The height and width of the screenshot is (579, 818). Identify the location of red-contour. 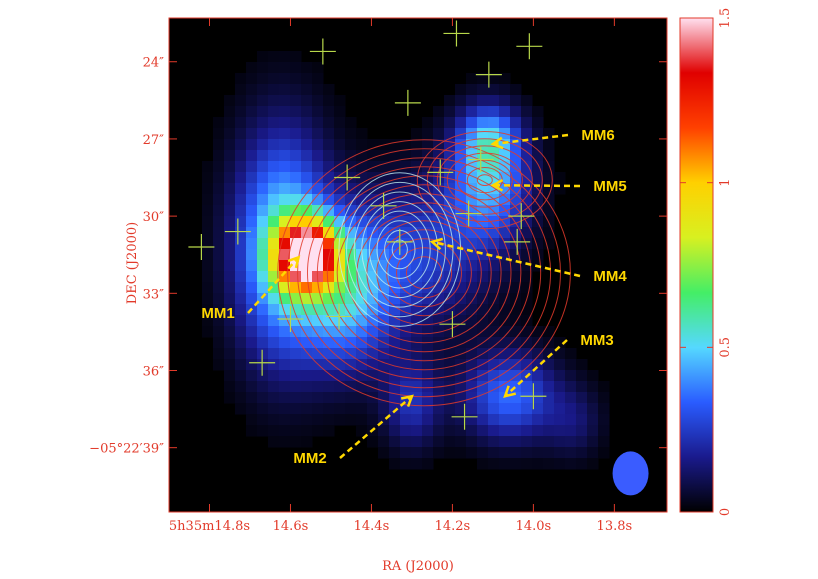
(424, 273).